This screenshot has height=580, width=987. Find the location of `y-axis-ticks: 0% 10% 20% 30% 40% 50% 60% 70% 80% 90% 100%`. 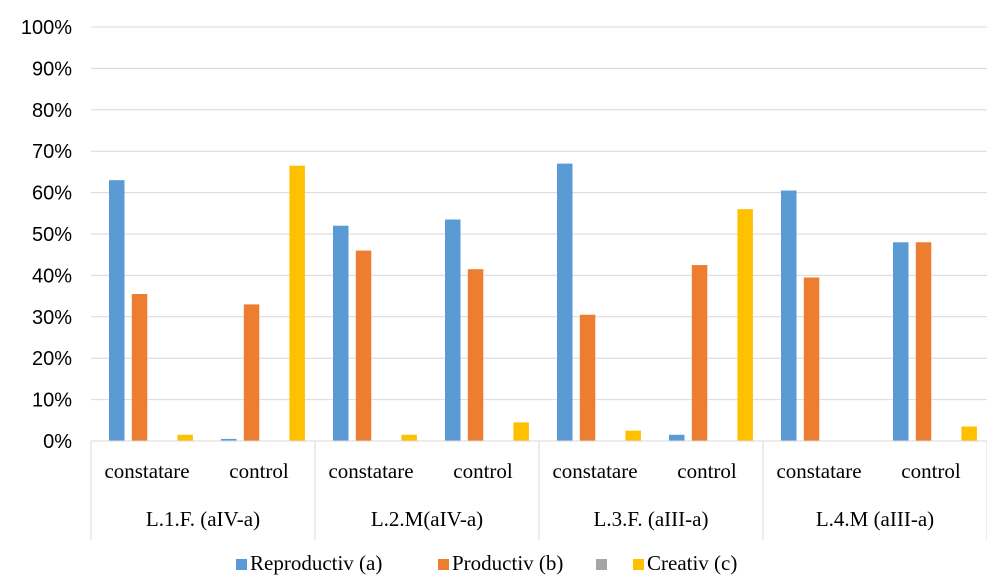

y-axis-ticks: 0% 10% 20% 30% 40% 50% 60% 70% 80% 90% 100% is located at coordinates (46, 235).